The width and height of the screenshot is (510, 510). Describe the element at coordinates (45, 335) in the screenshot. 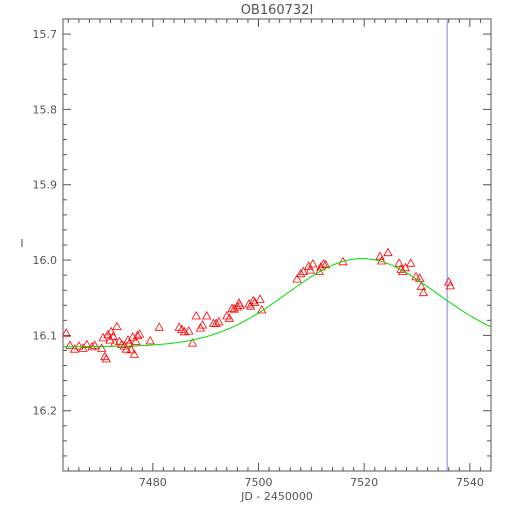

I see `y-tick-label: 16.1` at that location.